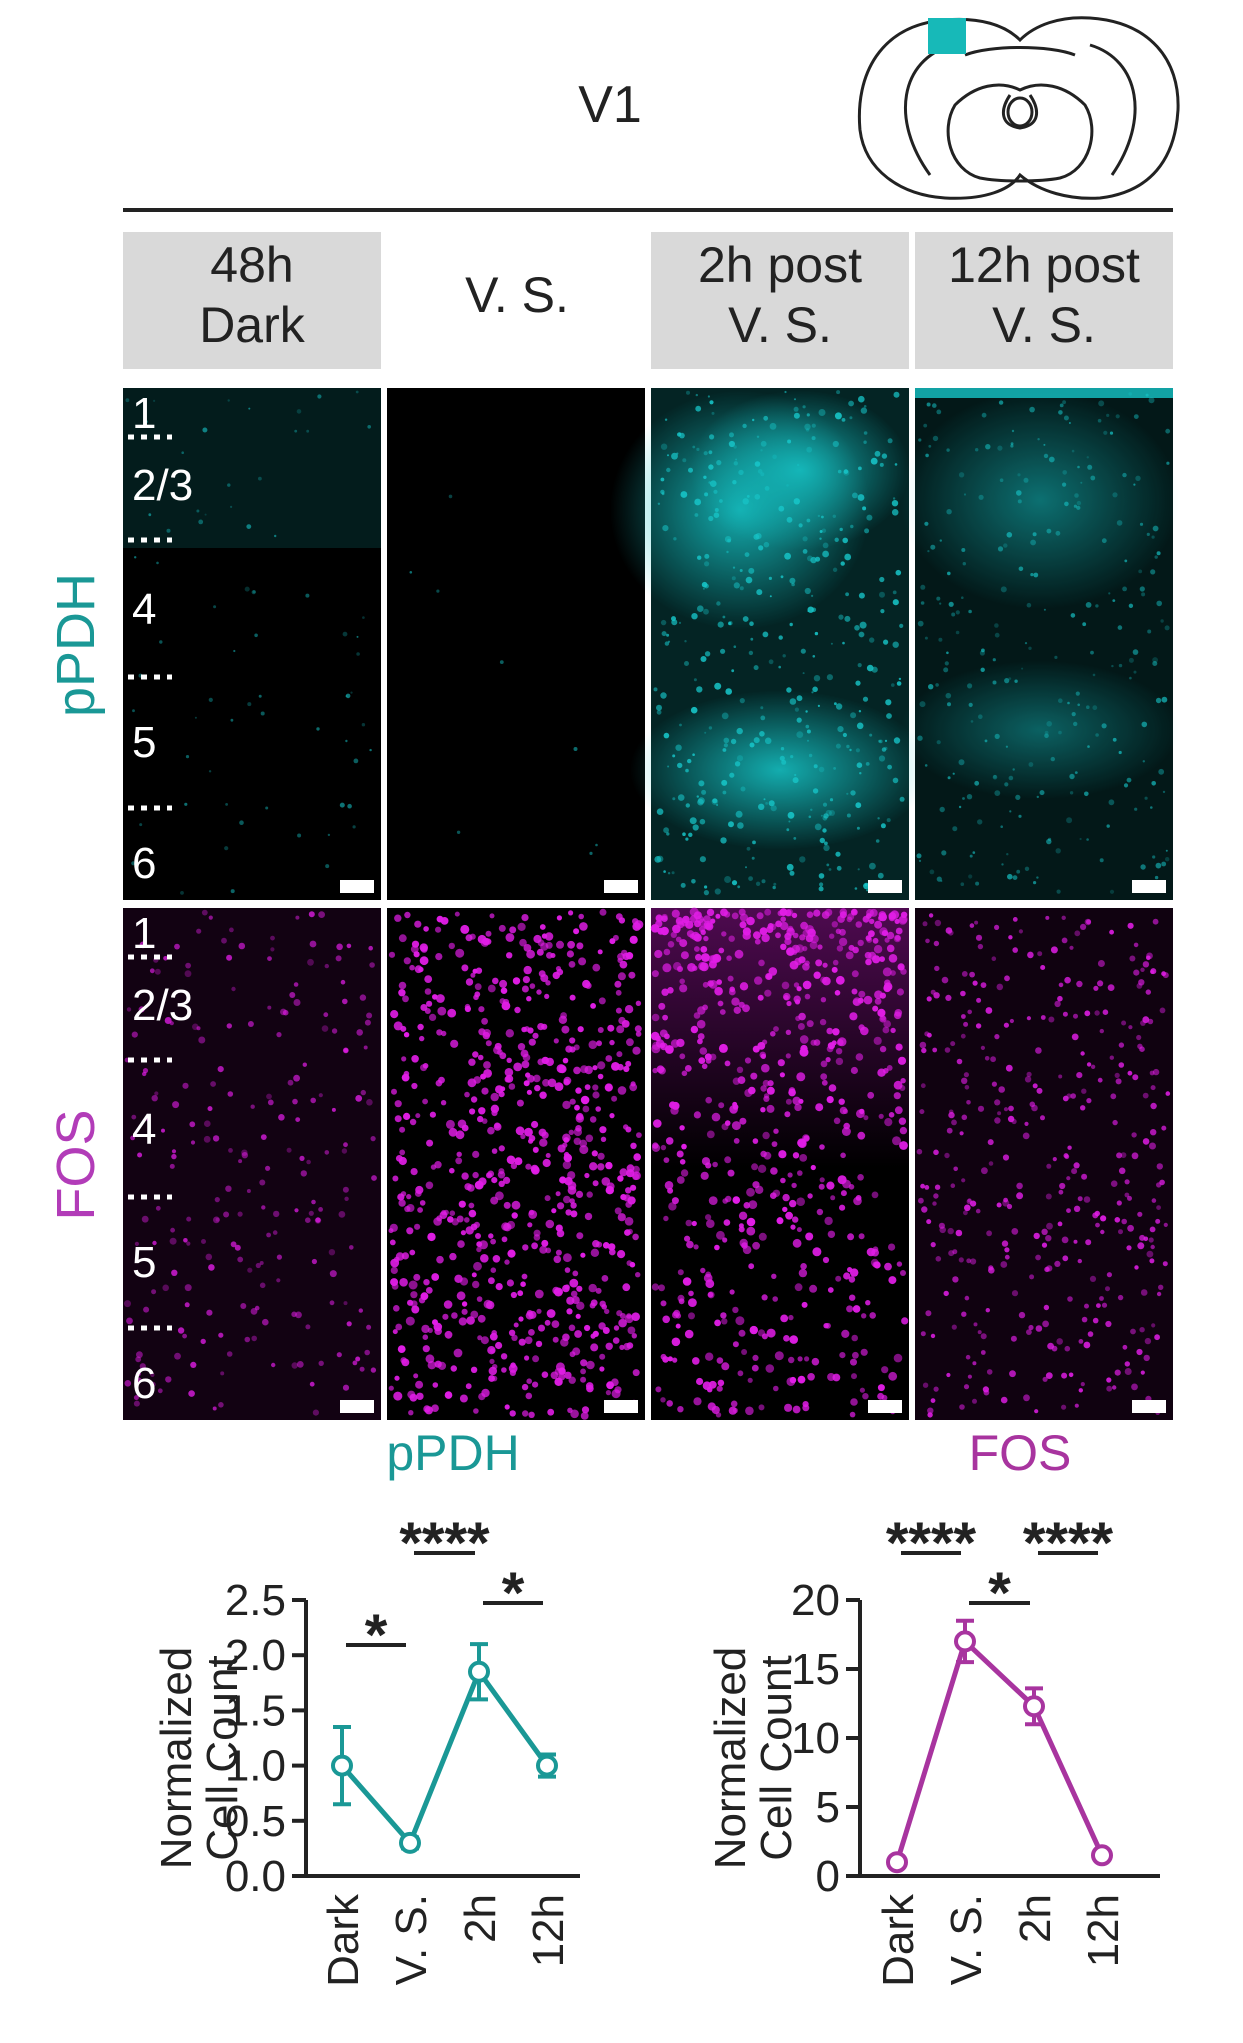 The image size is (1243, 2043). I want to click on ppdh-panel-2h-post, so click(770, 644).